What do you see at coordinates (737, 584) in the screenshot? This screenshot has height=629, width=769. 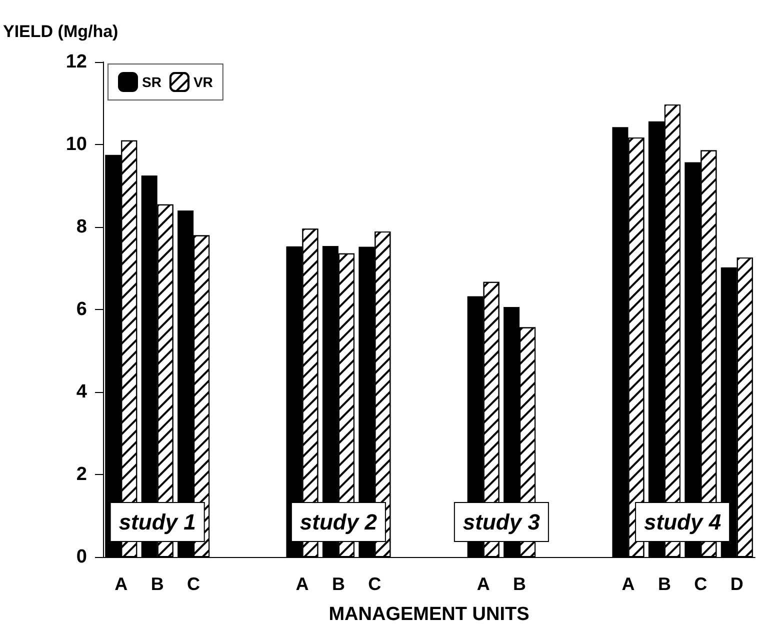 I see `x-tick-label: D` at bounding box center [737, 584].